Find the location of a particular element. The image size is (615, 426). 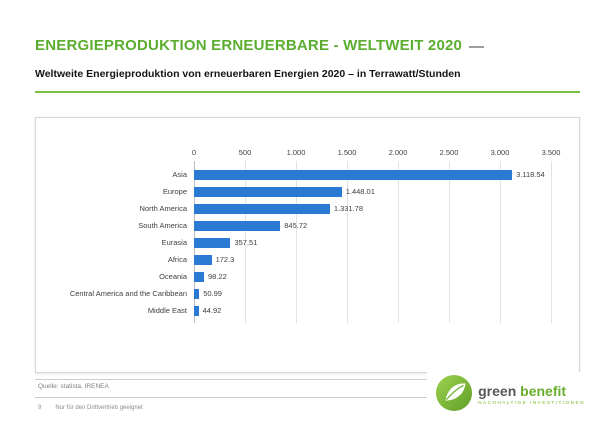

axis-tick-label: 500 is located at coordinates (245, 152).